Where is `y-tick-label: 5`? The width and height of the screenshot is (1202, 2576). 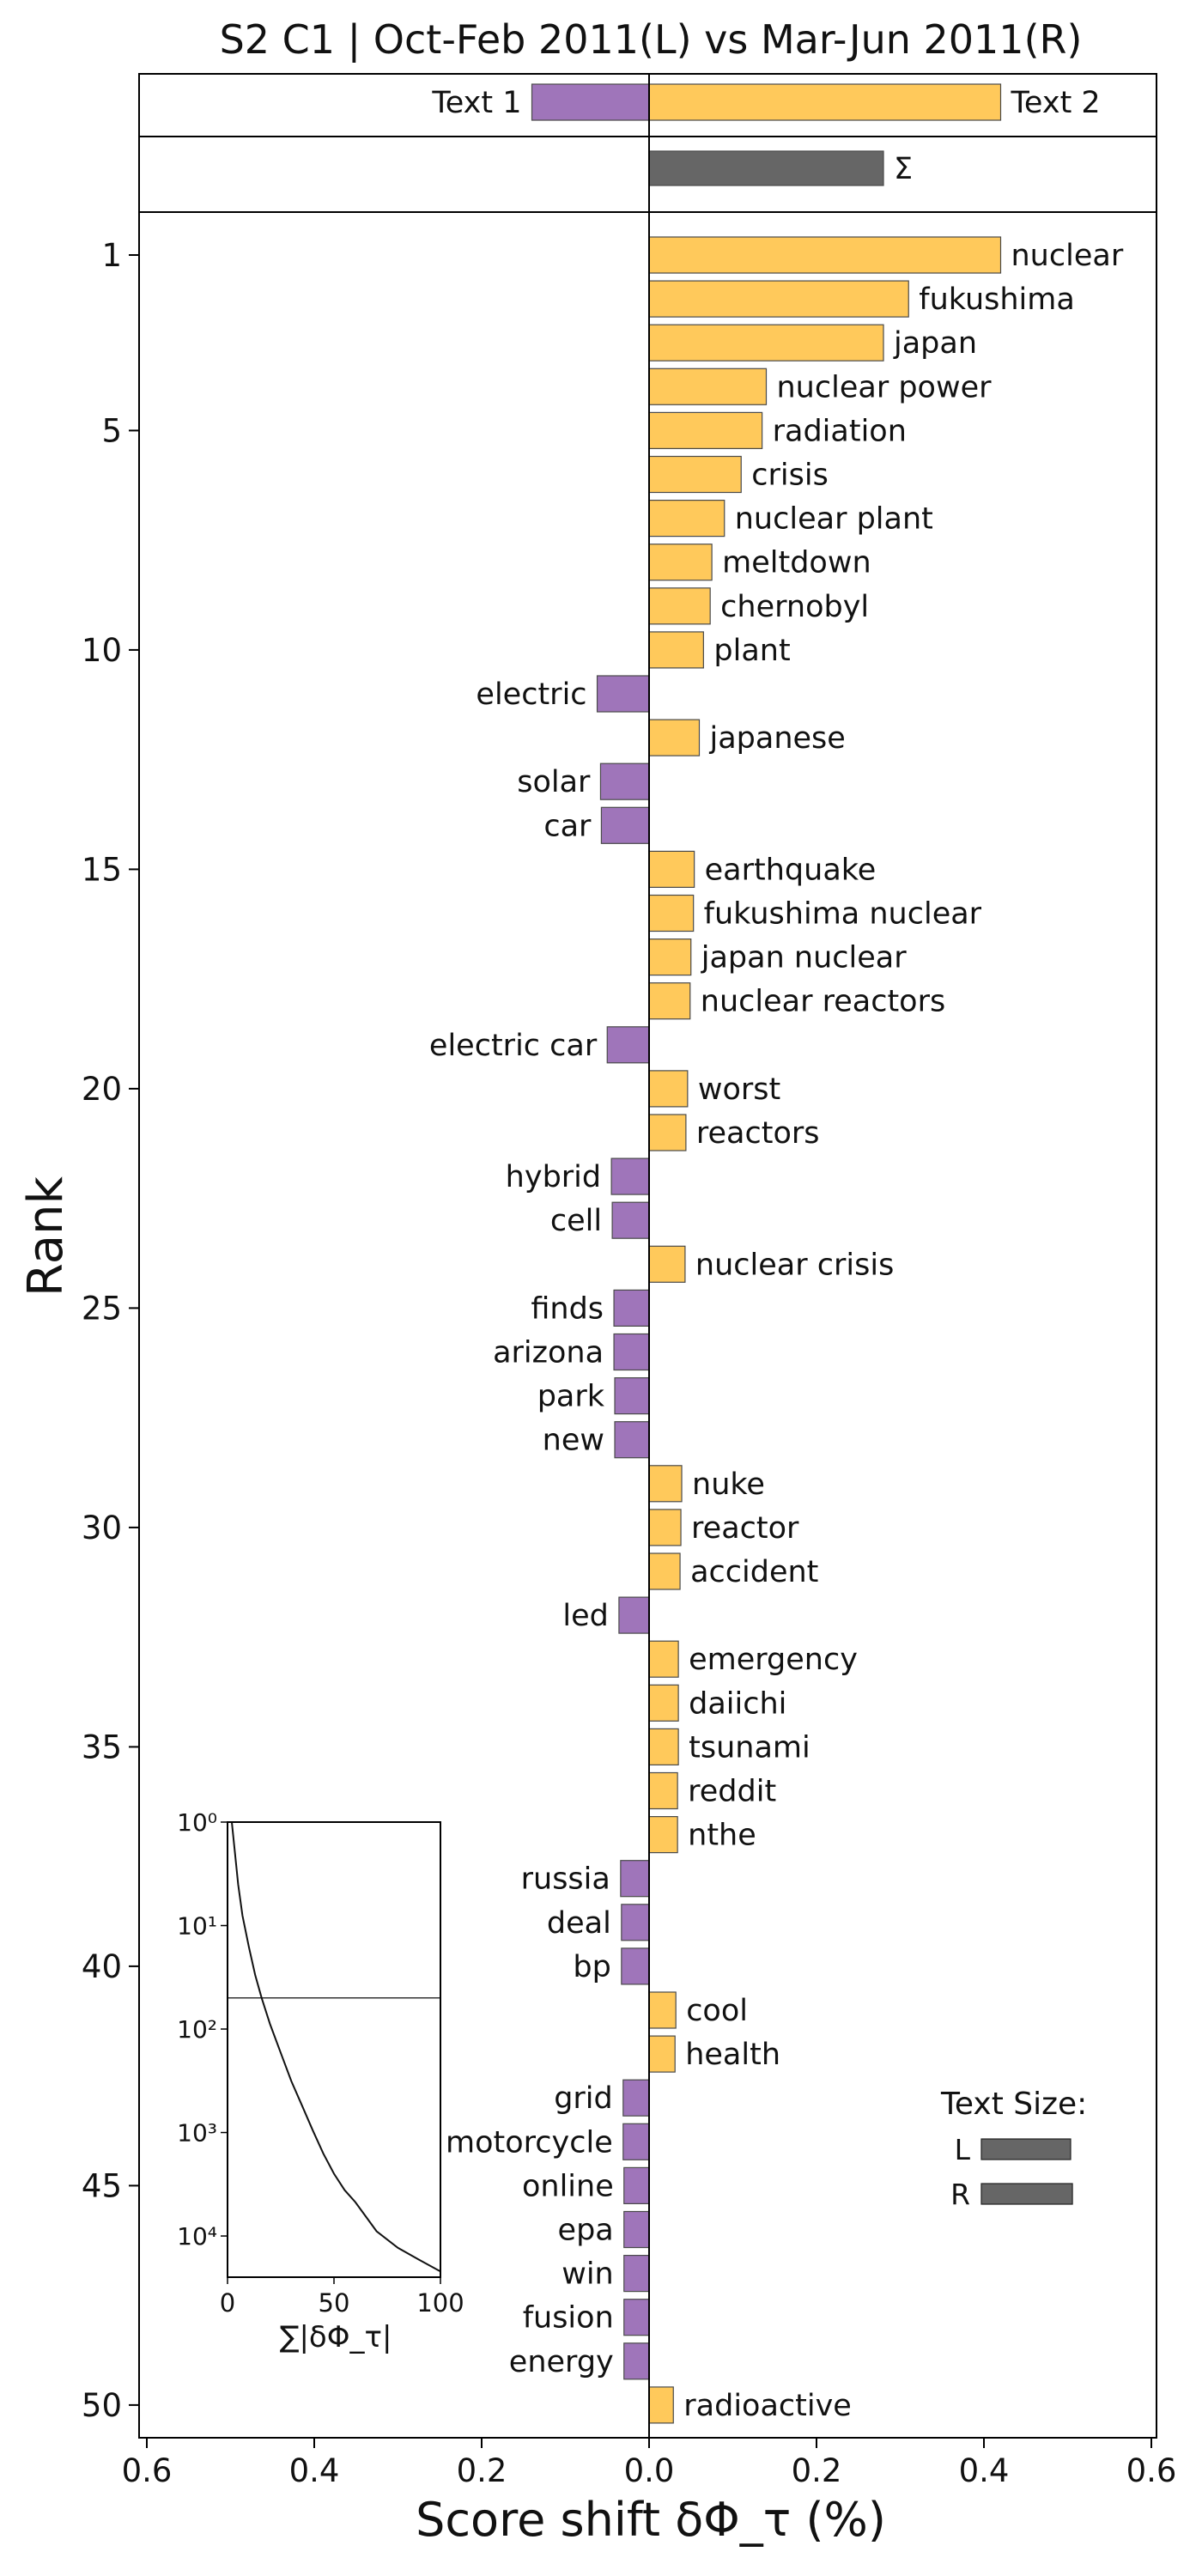 y-tick-label: 5 is located at coordinates (112, 431).